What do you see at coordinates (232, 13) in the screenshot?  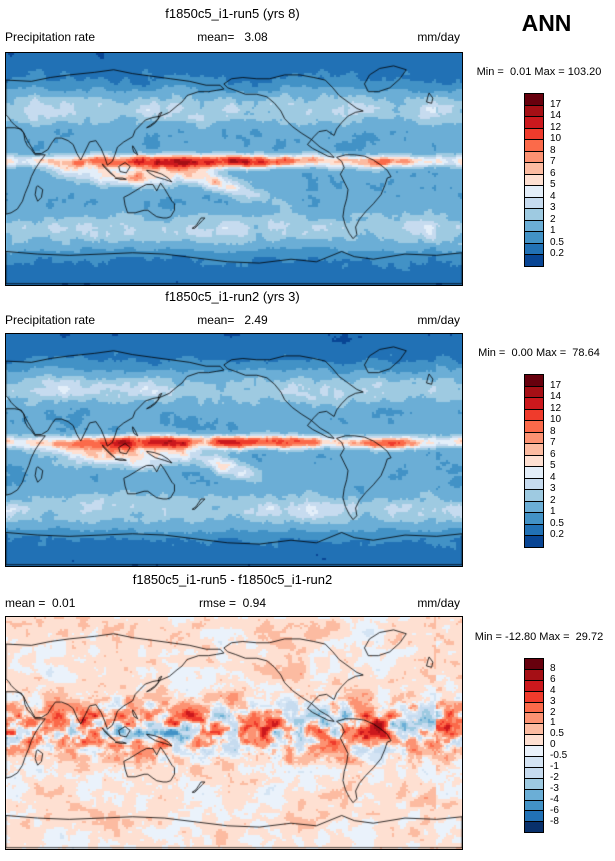 I see `panel1-title: f1850c5_i1-run5 (yrs 8)` at bounding box center [232, 13].